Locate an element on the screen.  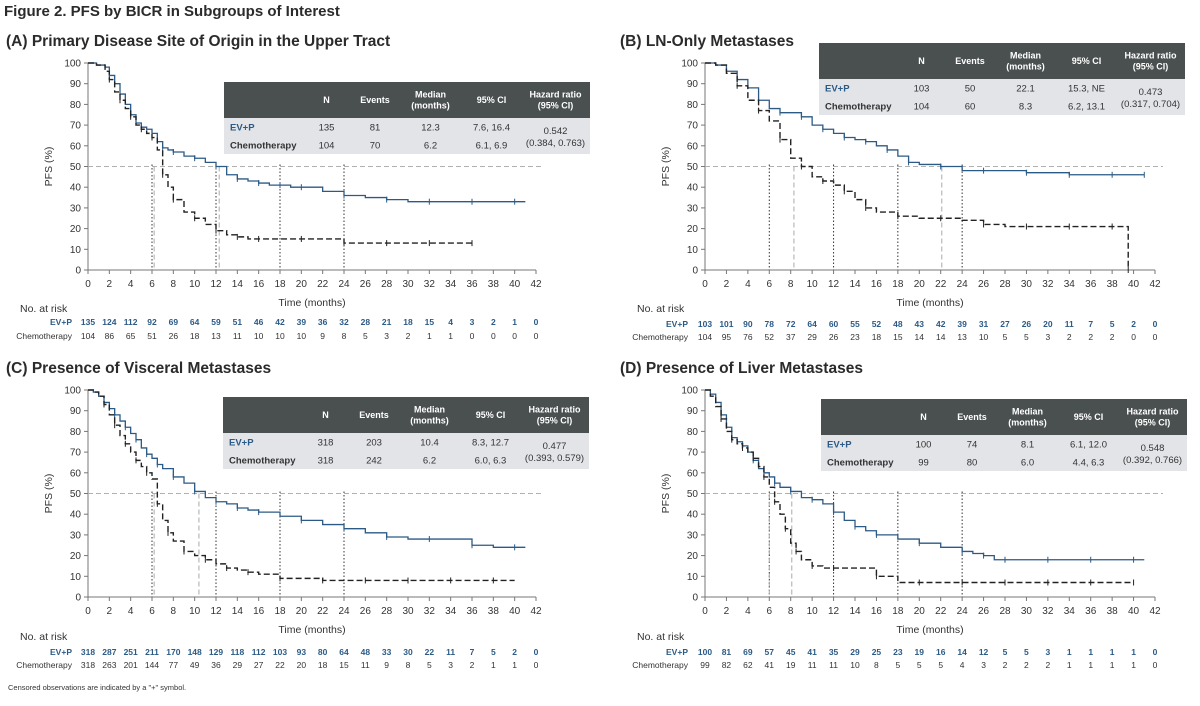
at-risk-chemo-value: 9 is located at coordinates (322, 336).